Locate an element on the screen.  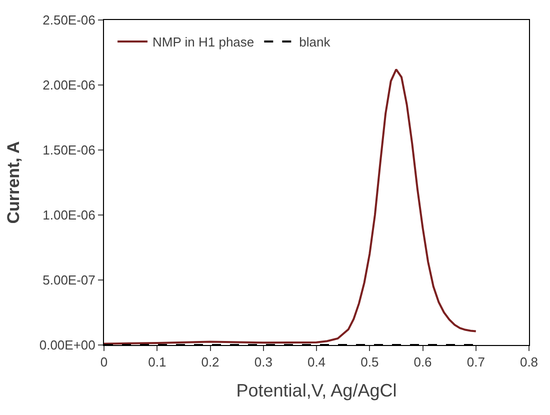
y-axis-title: Current, A is located at coordinates (13, 182).